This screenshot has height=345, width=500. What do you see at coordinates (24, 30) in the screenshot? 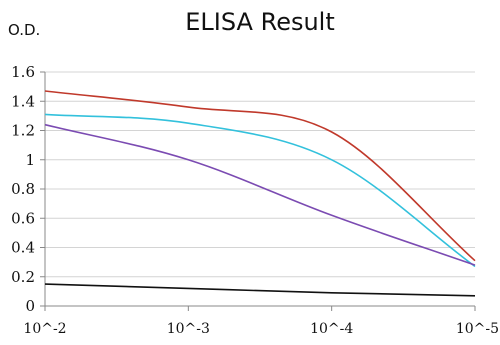
I see `y-axis-label: O.D.` at bounding box center [24, 30].